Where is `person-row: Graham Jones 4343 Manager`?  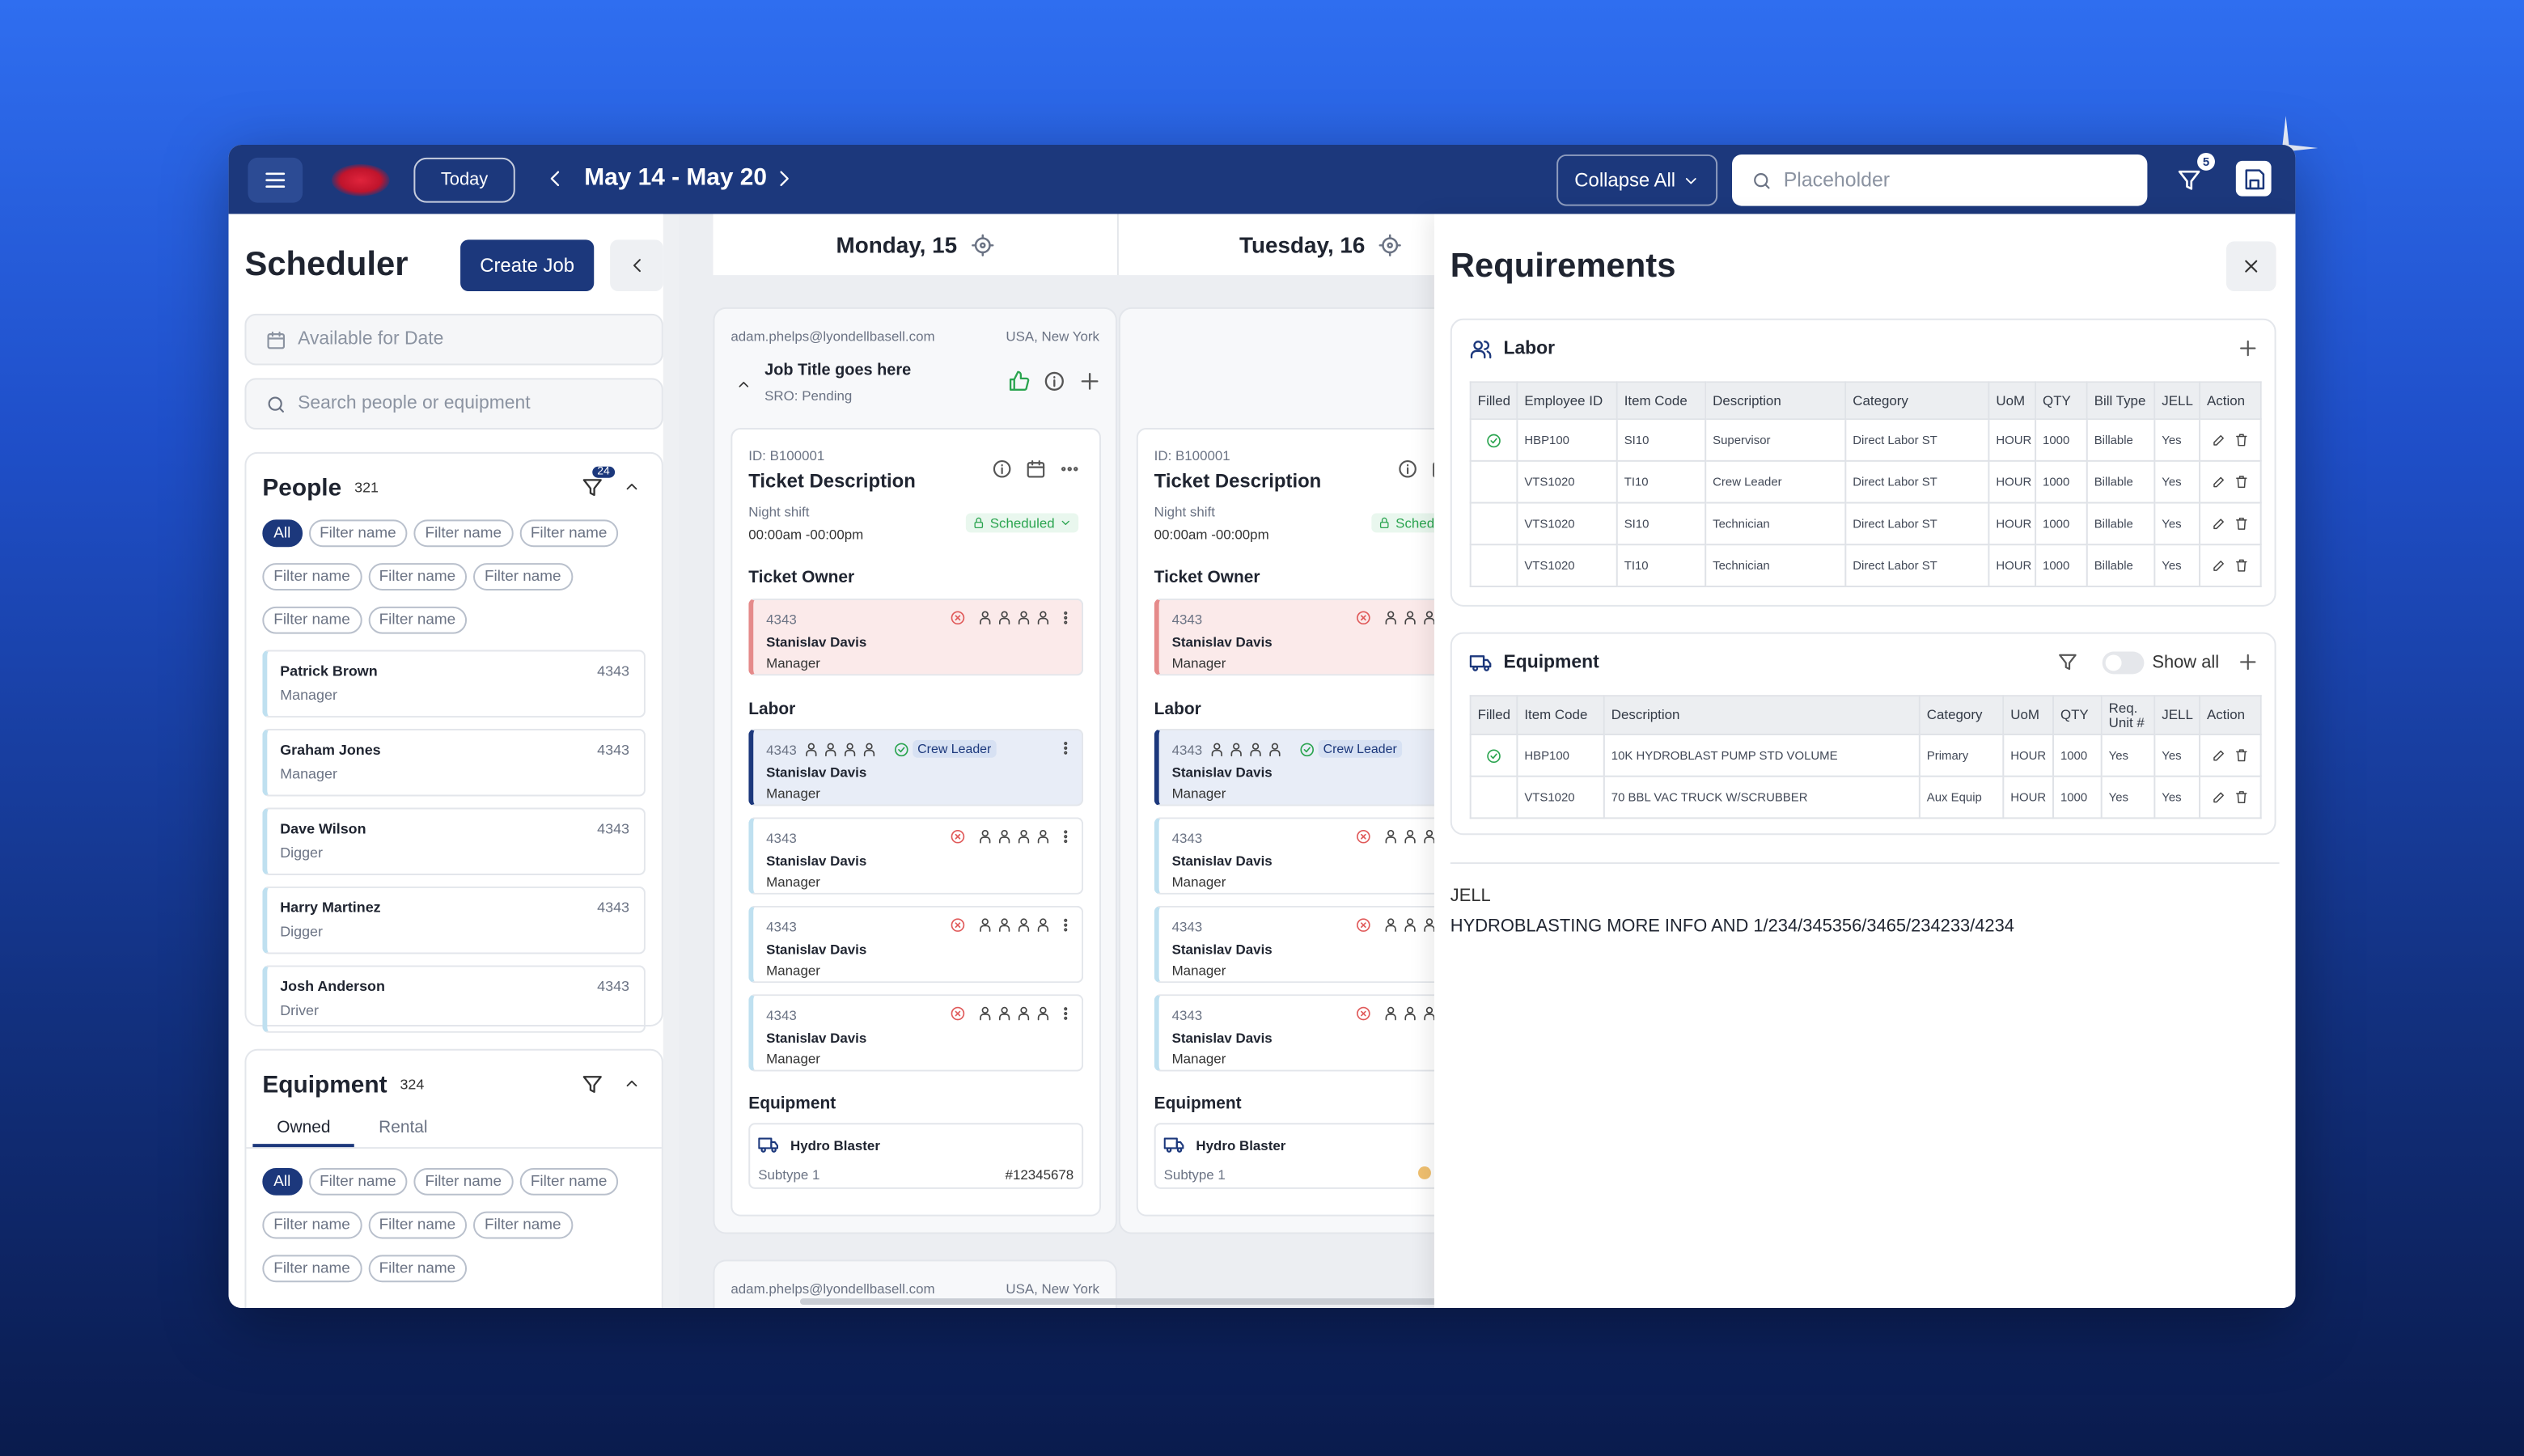 person-row: Graham Jones 4343 Manager is located at coordinates (454, 762).